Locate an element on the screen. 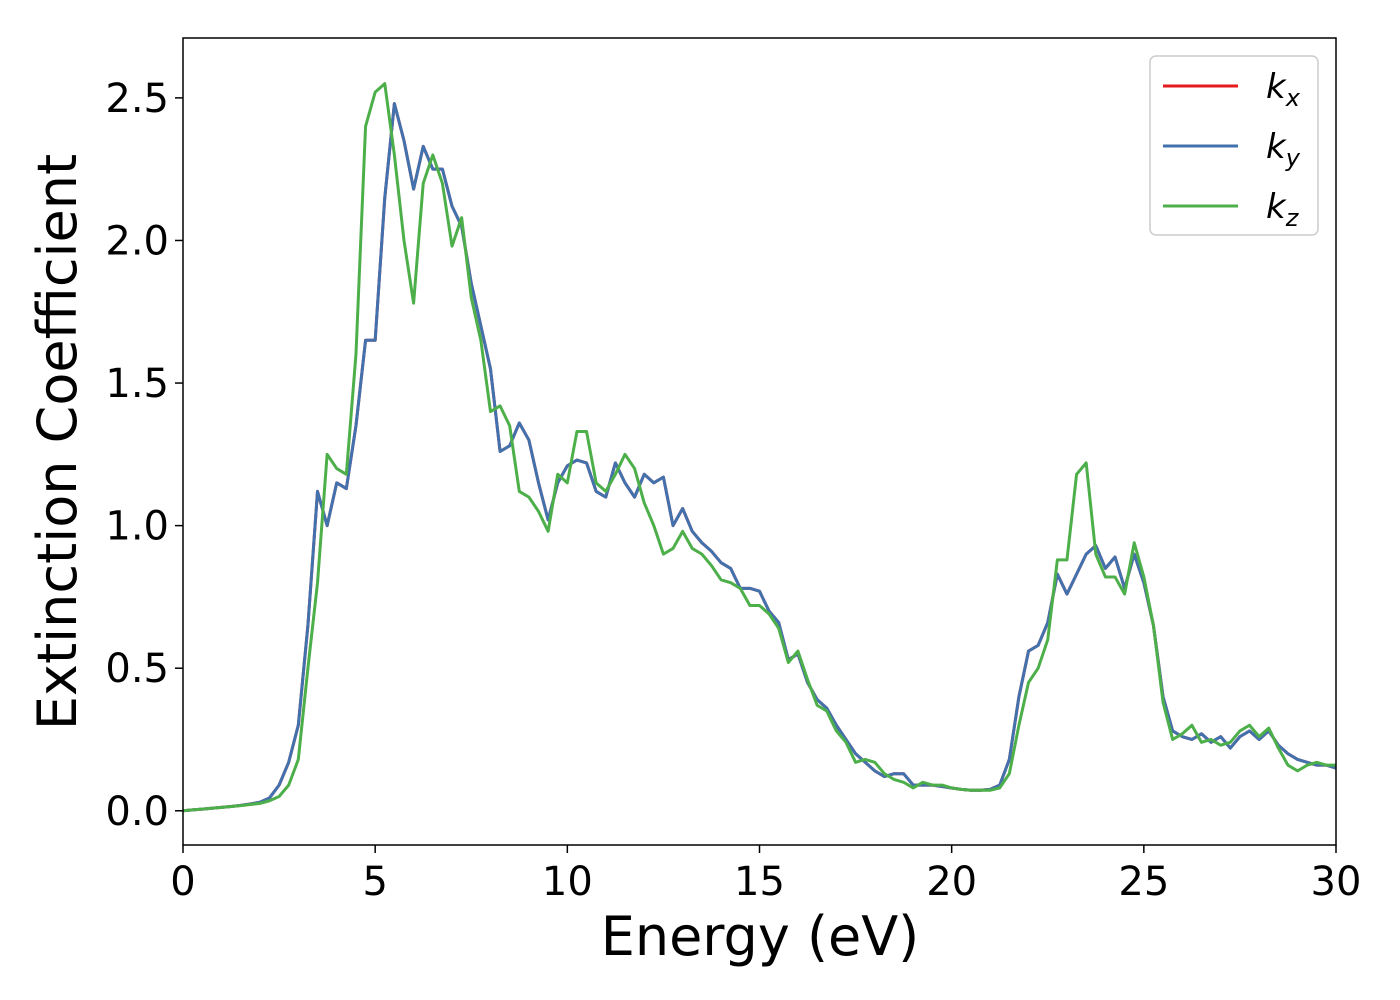 The width and height of the screenshot is (1400, 1000). y-axis-label: Extinction Coefficient is located at coordinates (57, 442).